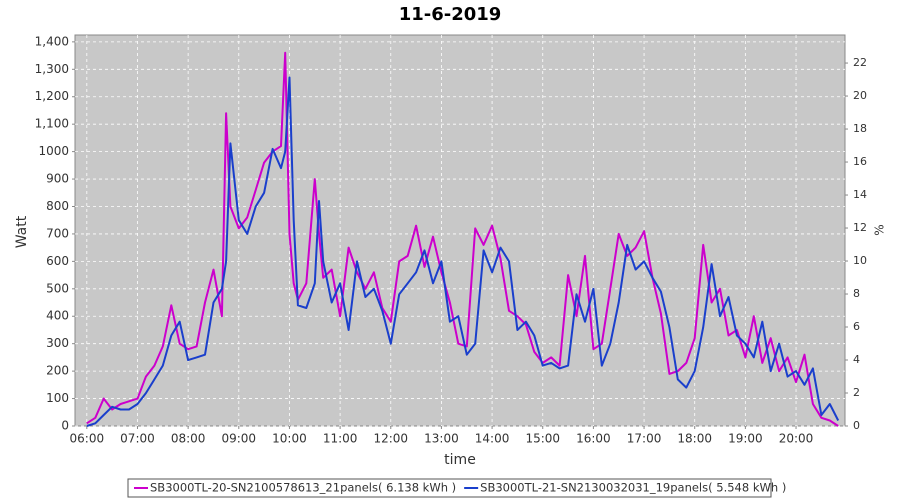 Image resolution: width=900 pixels, height=504 pixels. I want to click on y2-tick-label: 20, so click(860, 95).